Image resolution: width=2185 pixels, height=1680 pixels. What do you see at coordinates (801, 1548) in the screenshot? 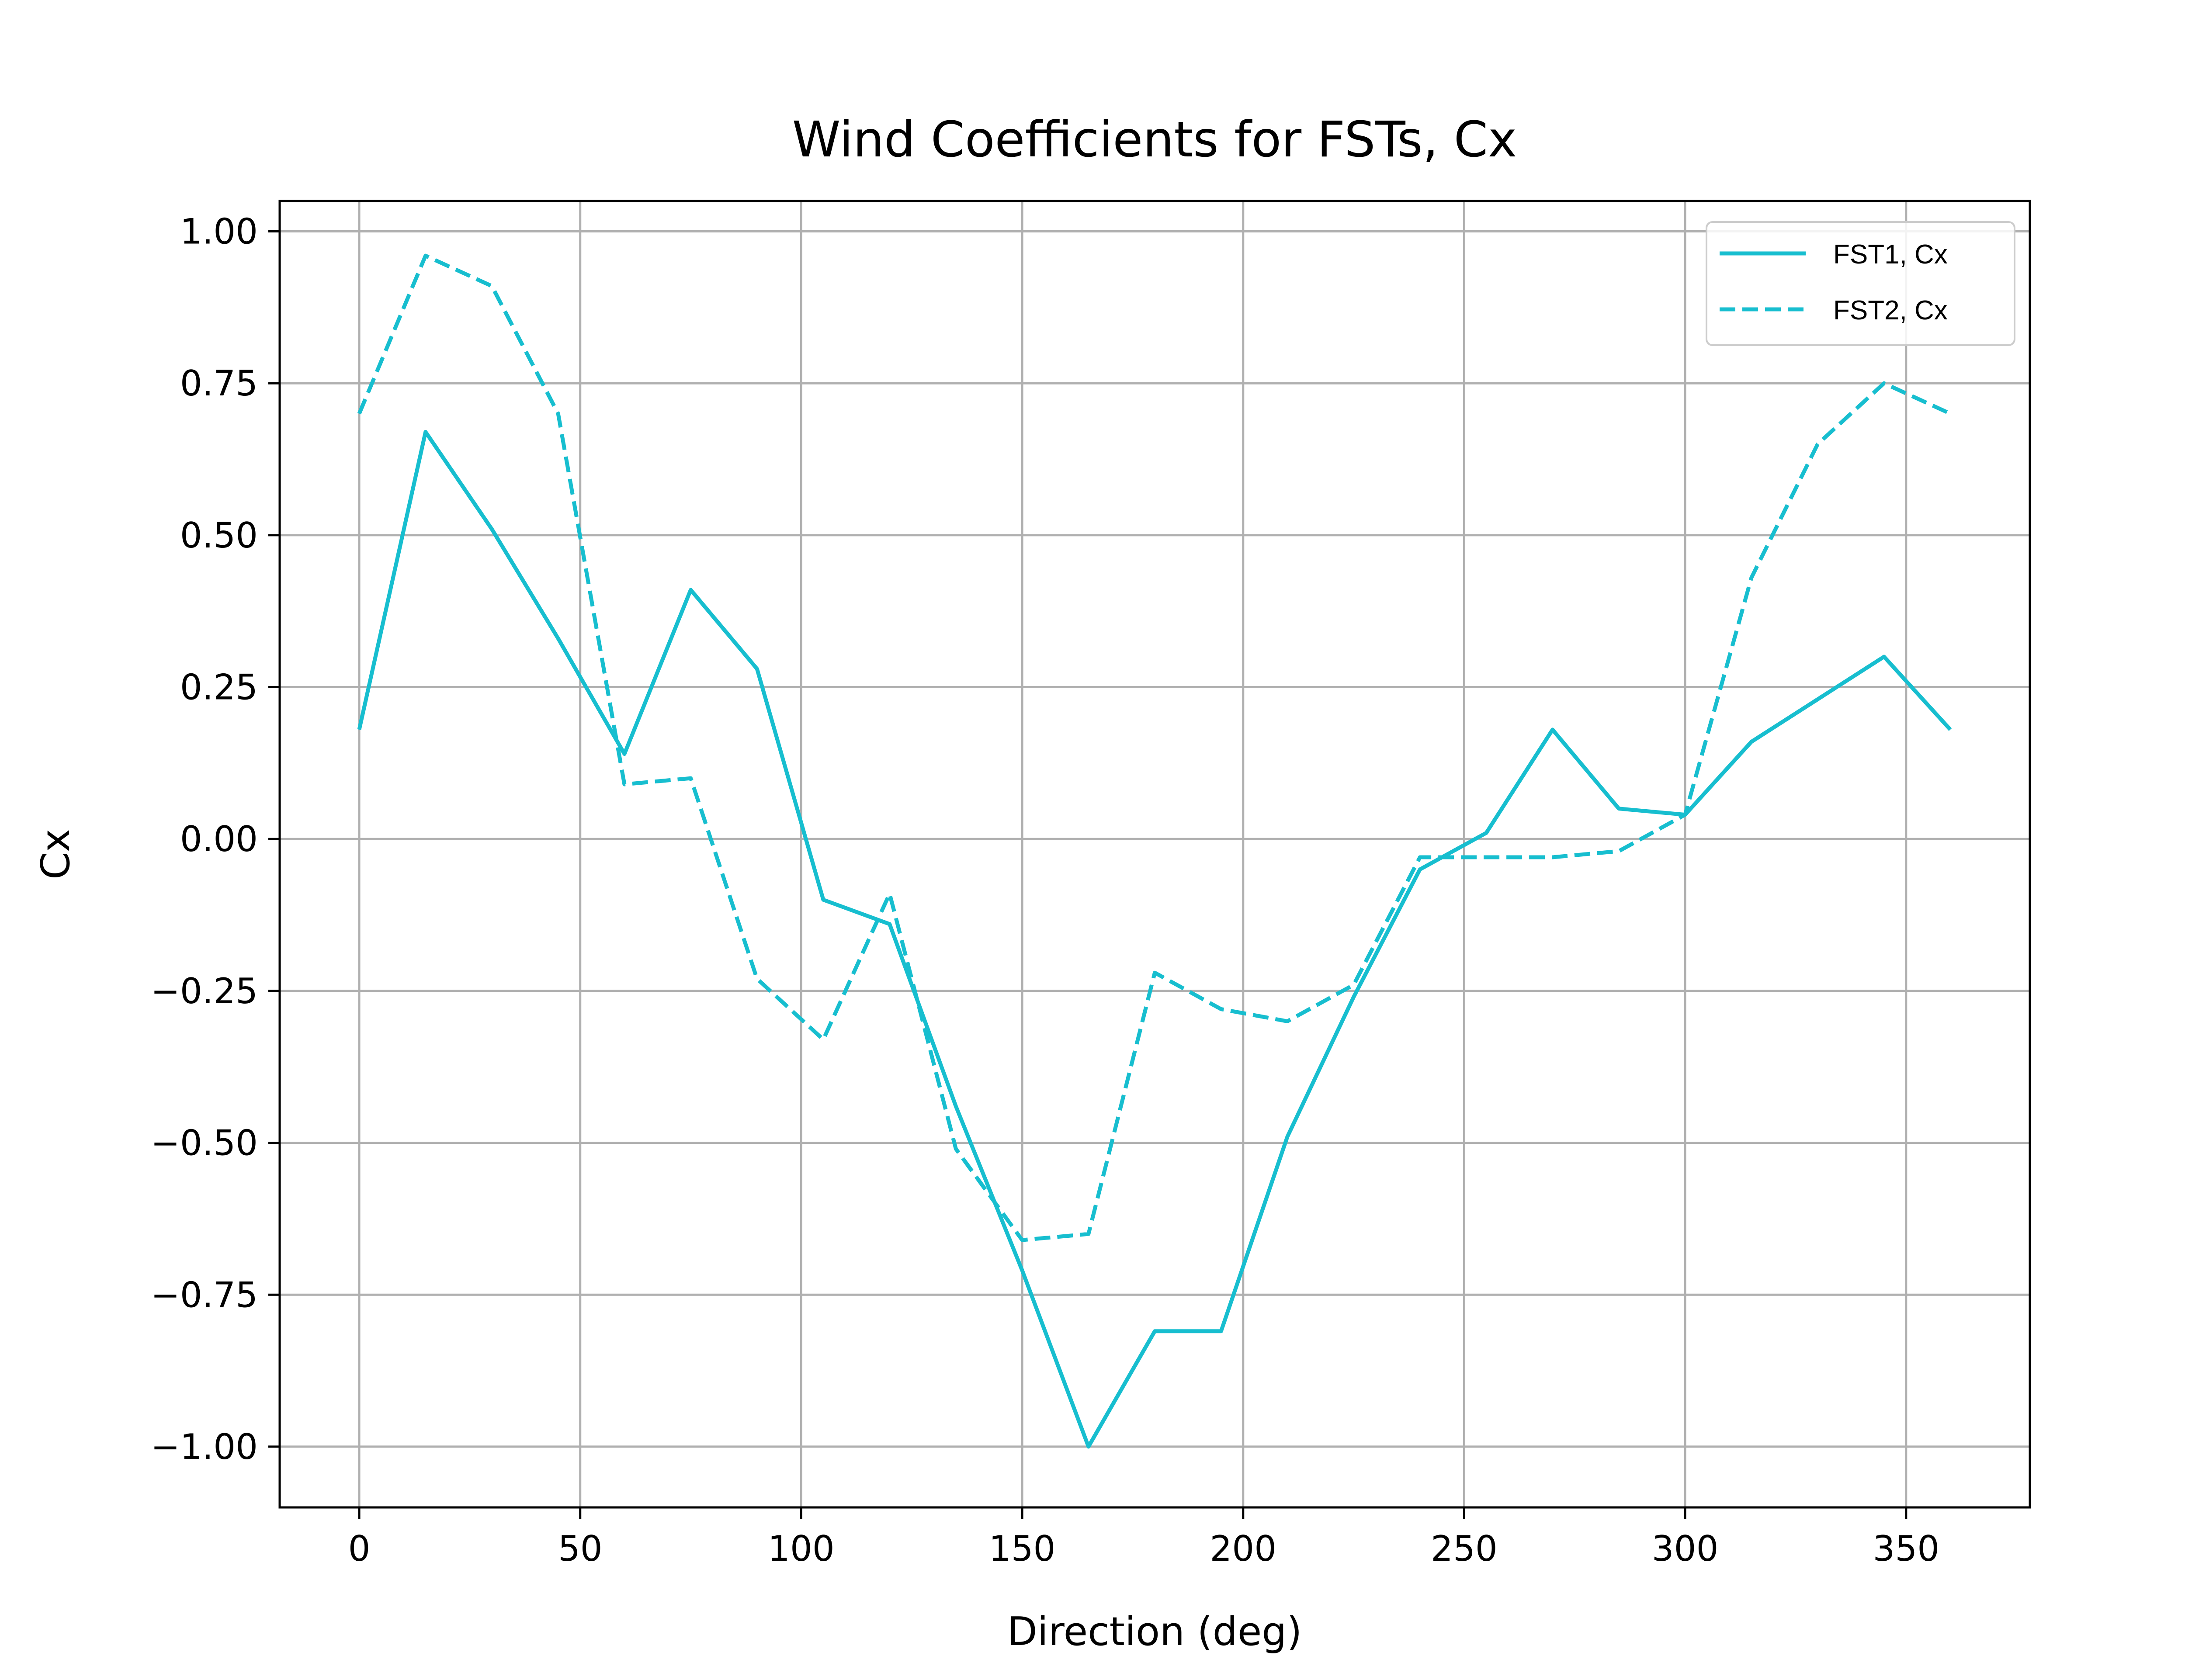
I see `x-tick-label: 100` at bounding box center [801, 1548].